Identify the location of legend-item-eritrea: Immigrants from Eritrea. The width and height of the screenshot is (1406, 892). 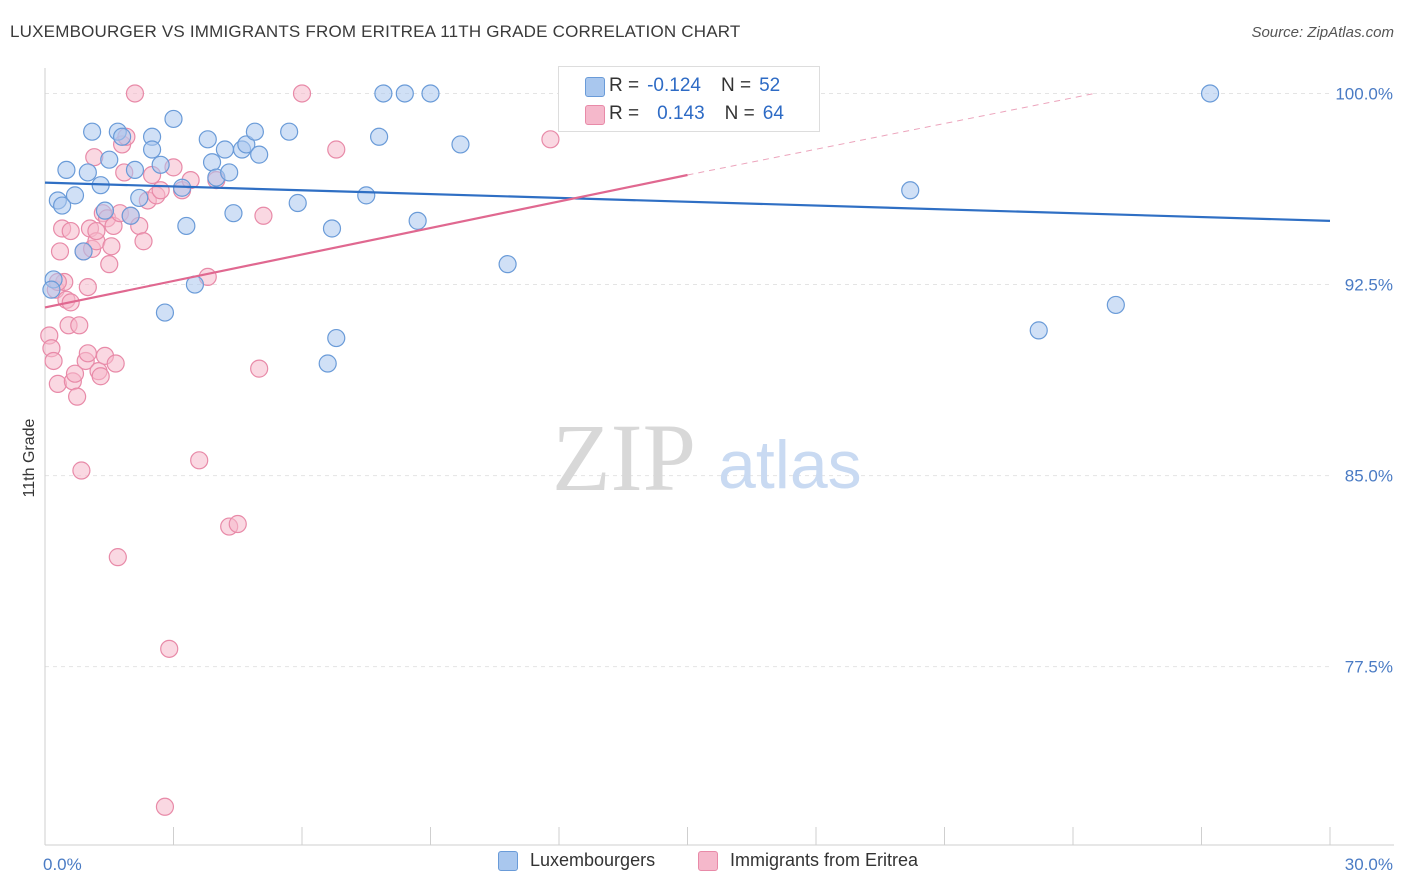
(808, 860).